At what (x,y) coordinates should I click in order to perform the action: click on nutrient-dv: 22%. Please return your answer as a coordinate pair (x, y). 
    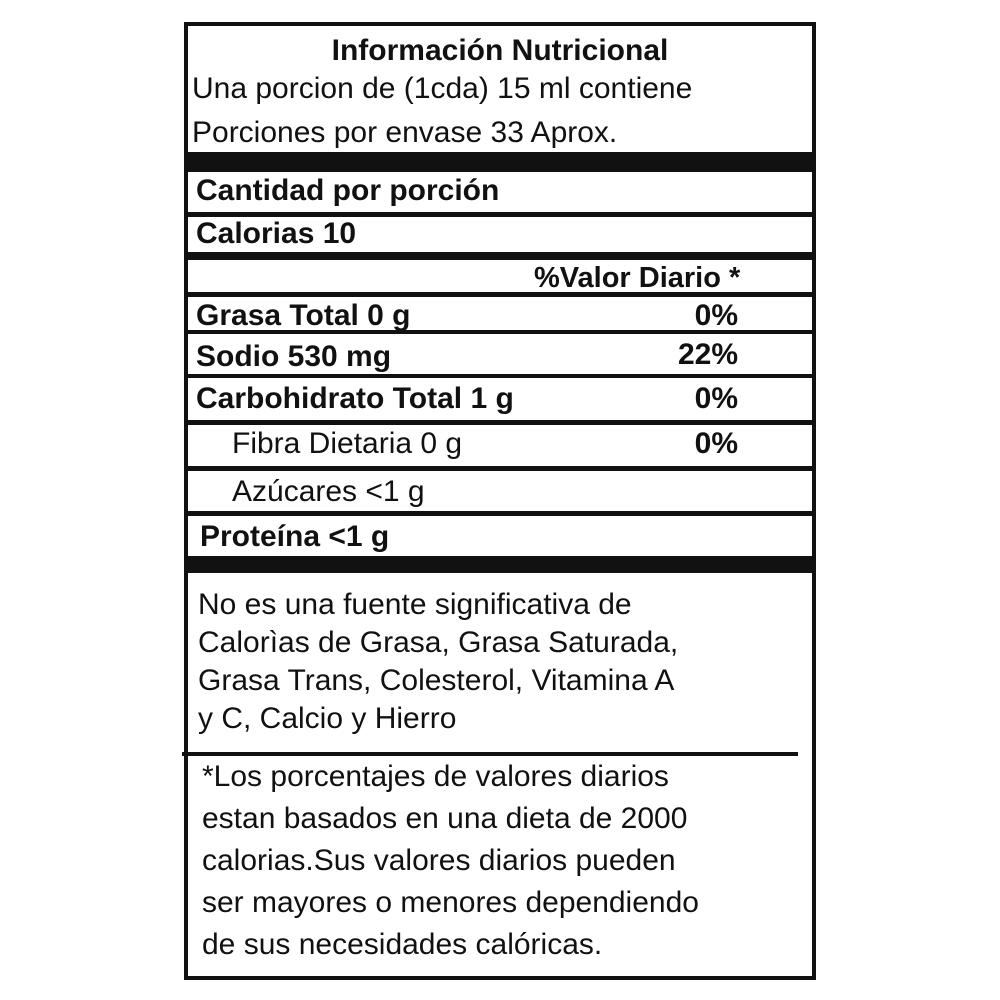
    Looking at the image, I should click on (707, 354).